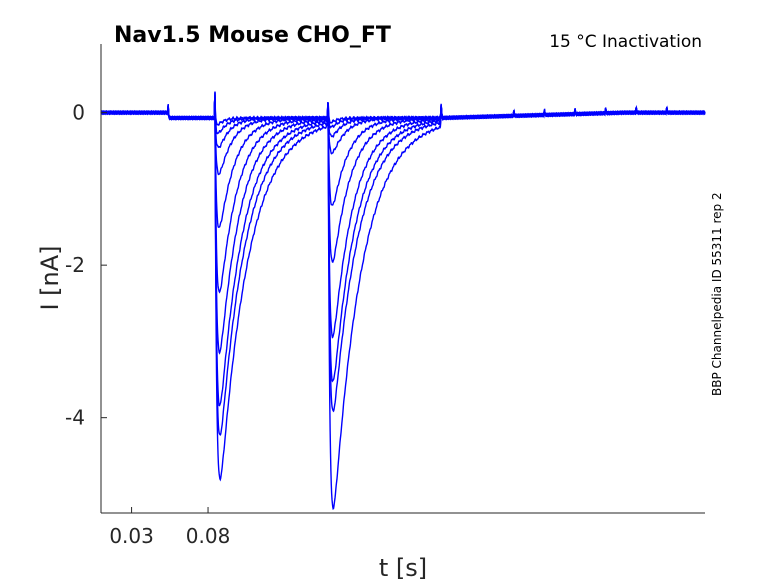 Image resolution: width=778 pixels, height=583 pixels. Describe the element at coordinates (75, 418) in the screenshot. I see `y-tick-label-3: -4` at that location.